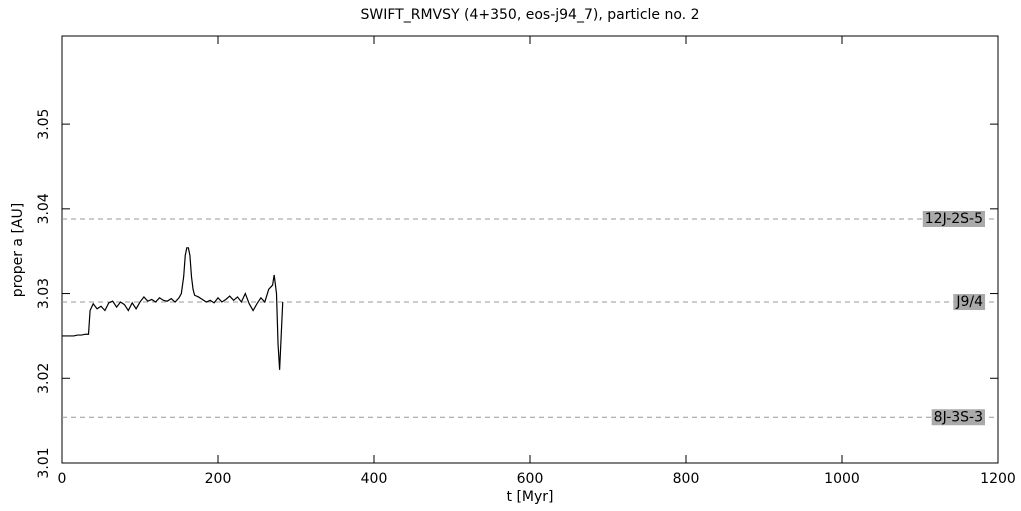 Image resolution: width=1021 pixels, height=511 pixels. I want to click on y-tick-label: 3.03, so click(44, 293).